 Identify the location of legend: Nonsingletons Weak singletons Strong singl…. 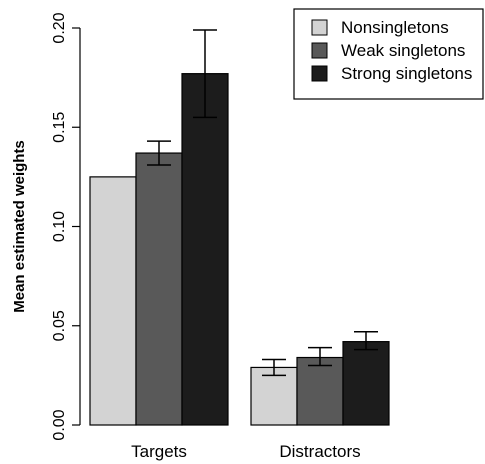
(388, 54).